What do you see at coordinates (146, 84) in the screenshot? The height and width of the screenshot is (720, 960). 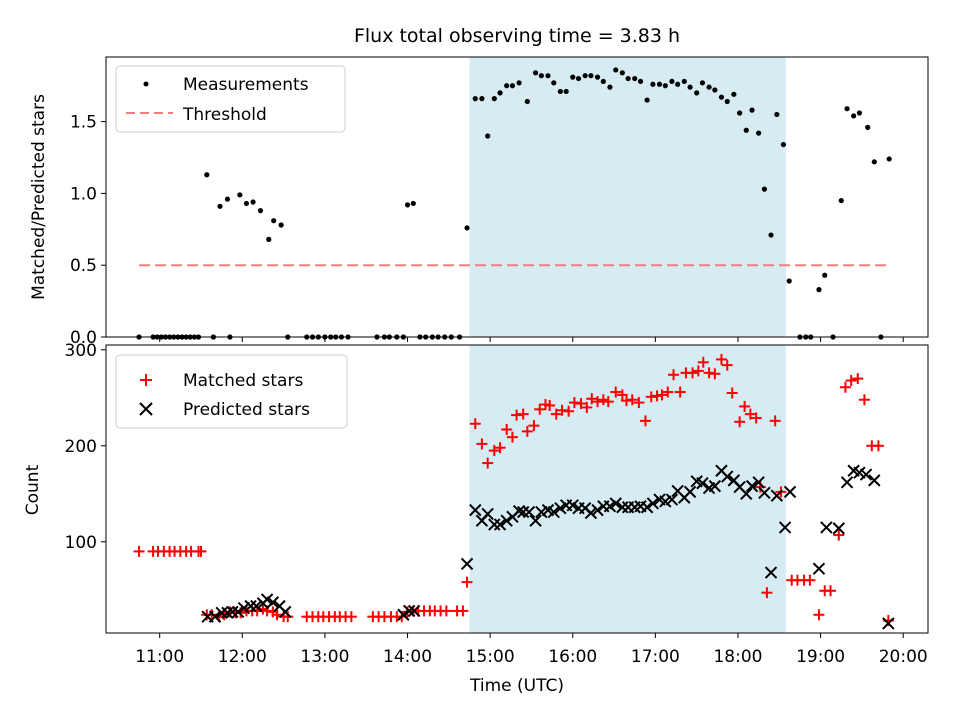 I see `measurement-legend-marker` at bounding box center [146, 84].